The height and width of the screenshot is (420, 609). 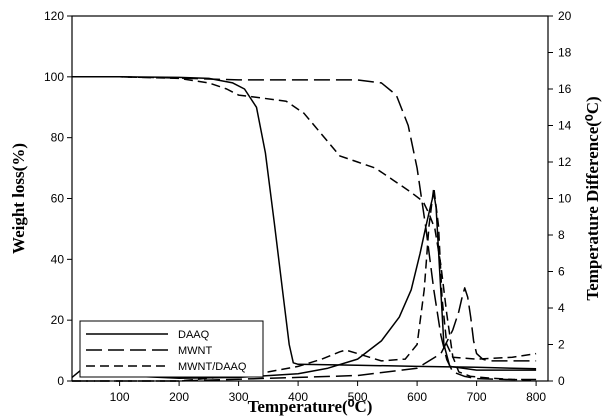 What do you see at coordinates (58, 259) in the screenshot?
I see `y-left-tick-label: 40` at bounding box center [58, 259].